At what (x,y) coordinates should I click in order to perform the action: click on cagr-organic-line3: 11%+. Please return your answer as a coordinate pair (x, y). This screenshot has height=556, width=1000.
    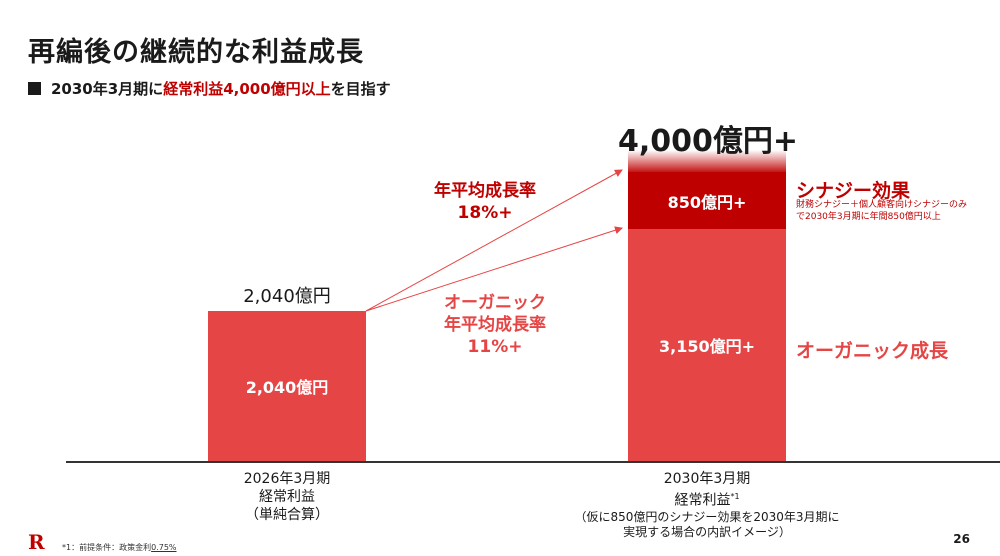
    Looking at the image, I should click on (495, 347).